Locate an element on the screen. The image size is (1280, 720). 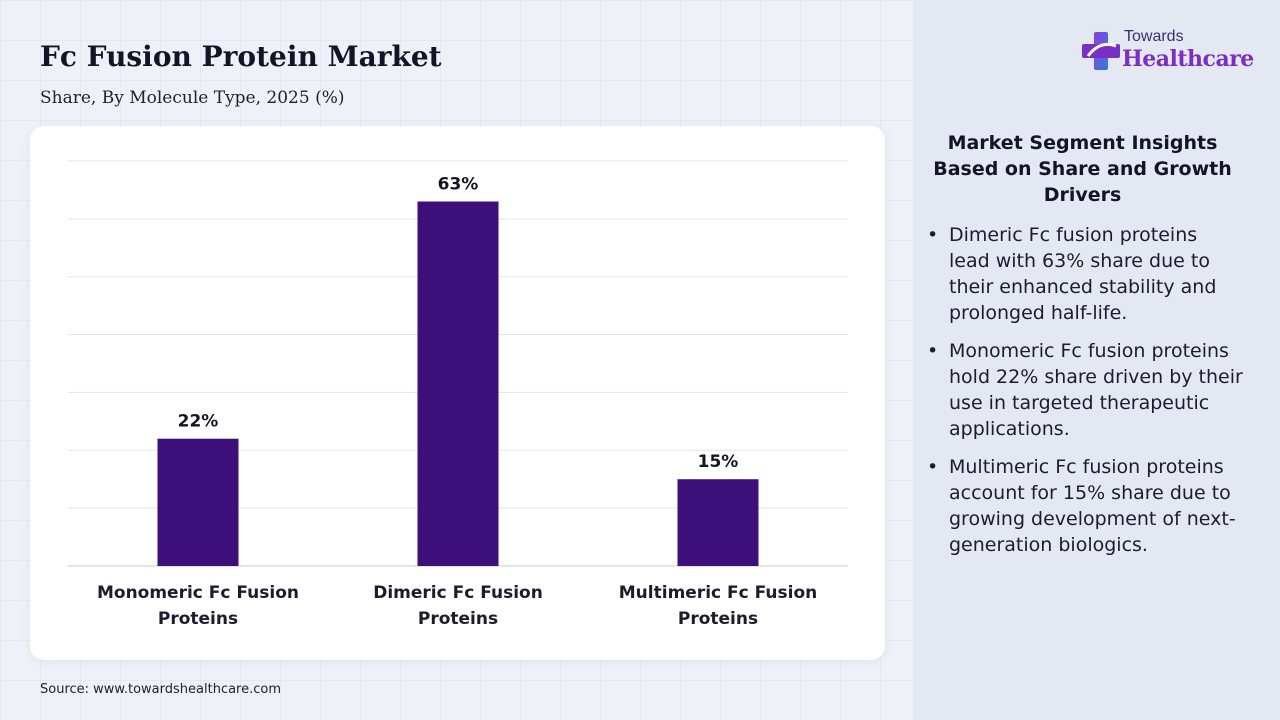
medical-cross-icon is located at coordinates (1101, 51).